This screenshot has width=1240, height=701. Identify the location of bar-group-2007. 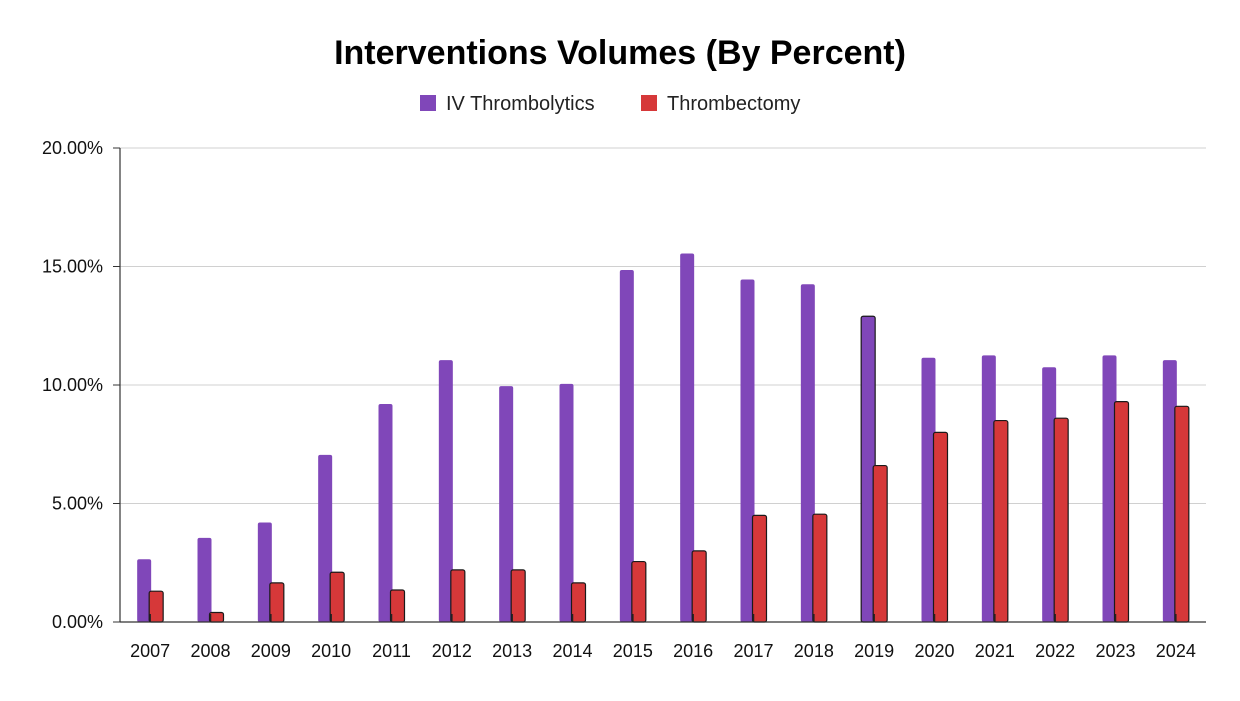
(150, 591).